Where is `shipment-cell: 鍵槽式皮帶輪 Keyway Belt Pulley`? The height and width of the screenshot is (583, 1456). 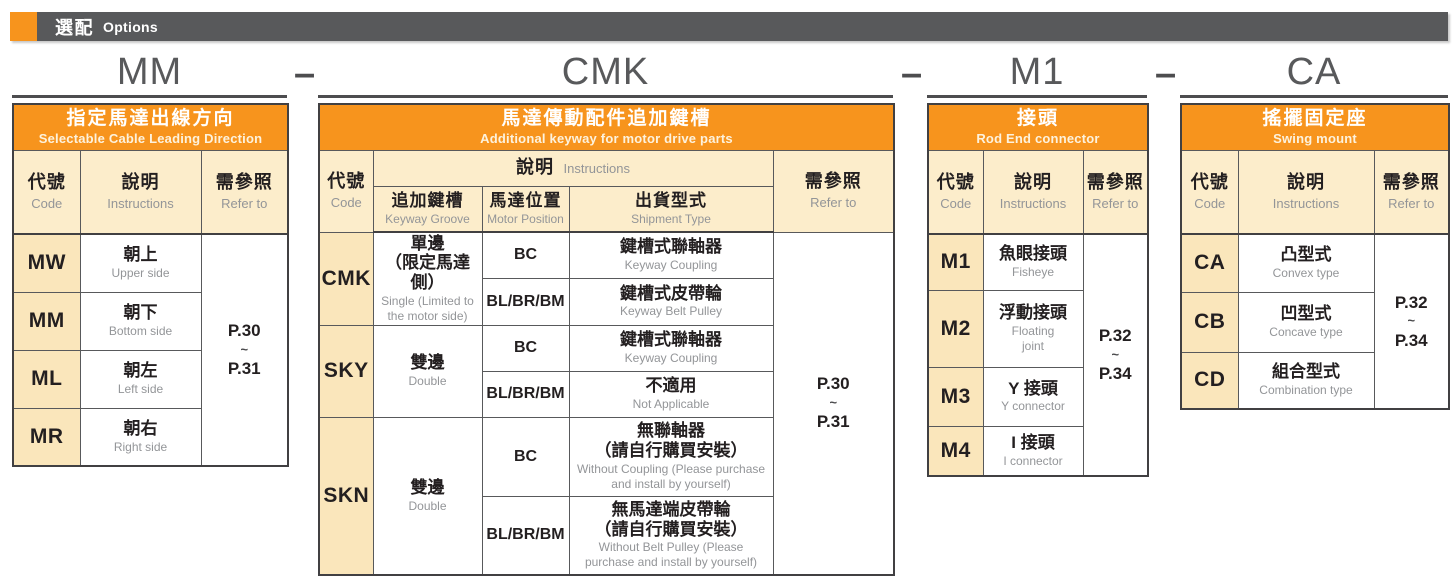
shipment-cell: 鍵槽式皮帶輪 Keyway Belt Pulley is located at coordinates (671, 301).